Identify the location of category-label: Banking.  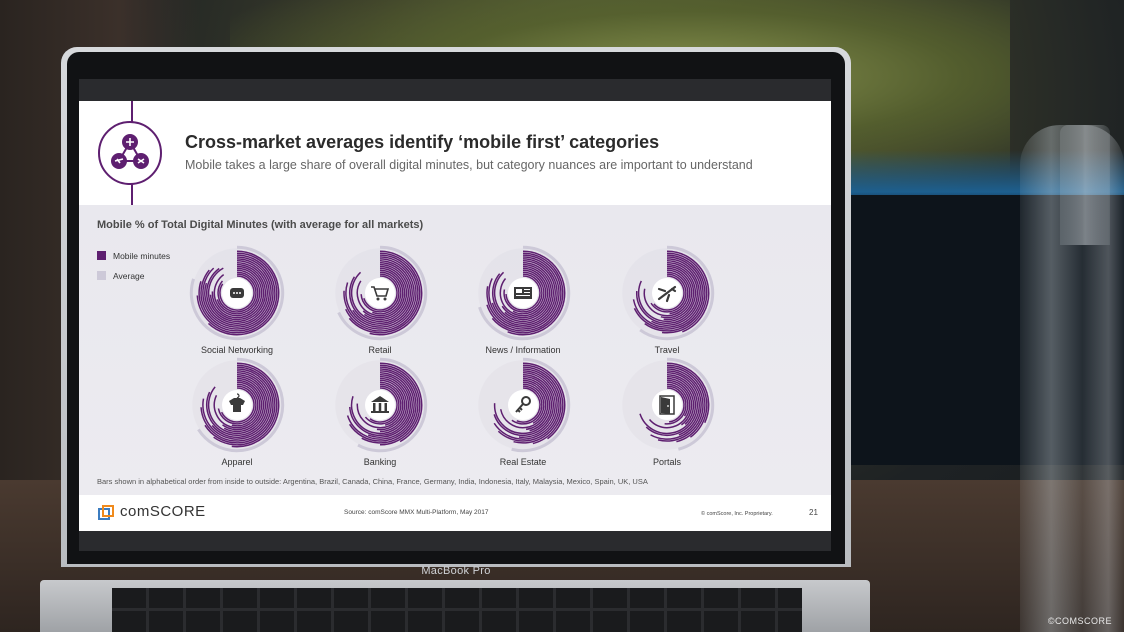
(380, 462).